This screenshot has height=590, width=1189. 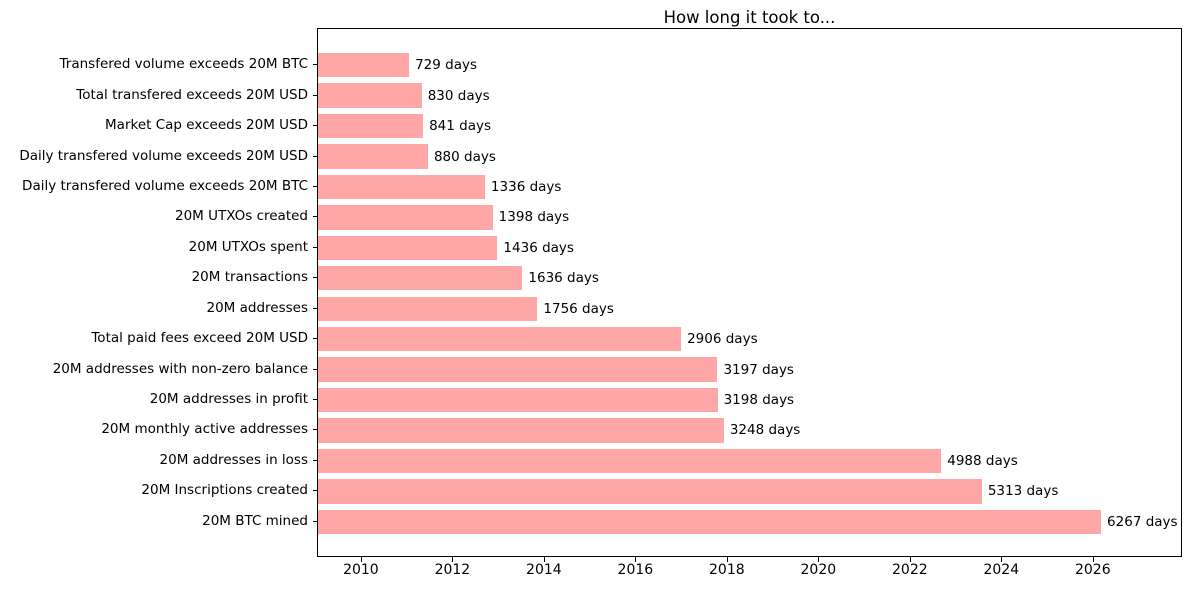 I want to click on bar-value-label: 6267 days, so click(x=1142, y=521).